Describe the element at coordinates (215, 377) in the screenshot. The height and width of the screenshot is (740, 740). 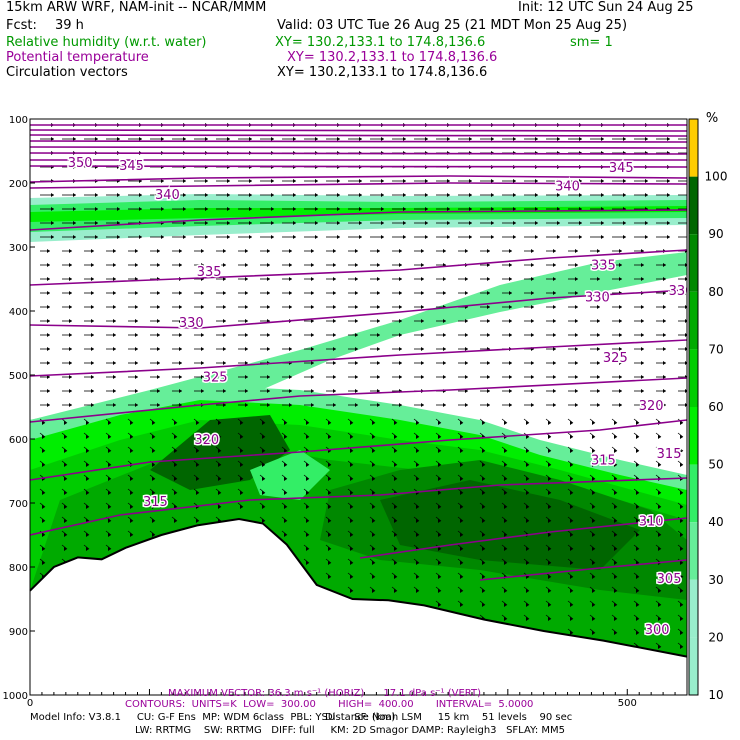
I see `contour-label: 325` at that location.